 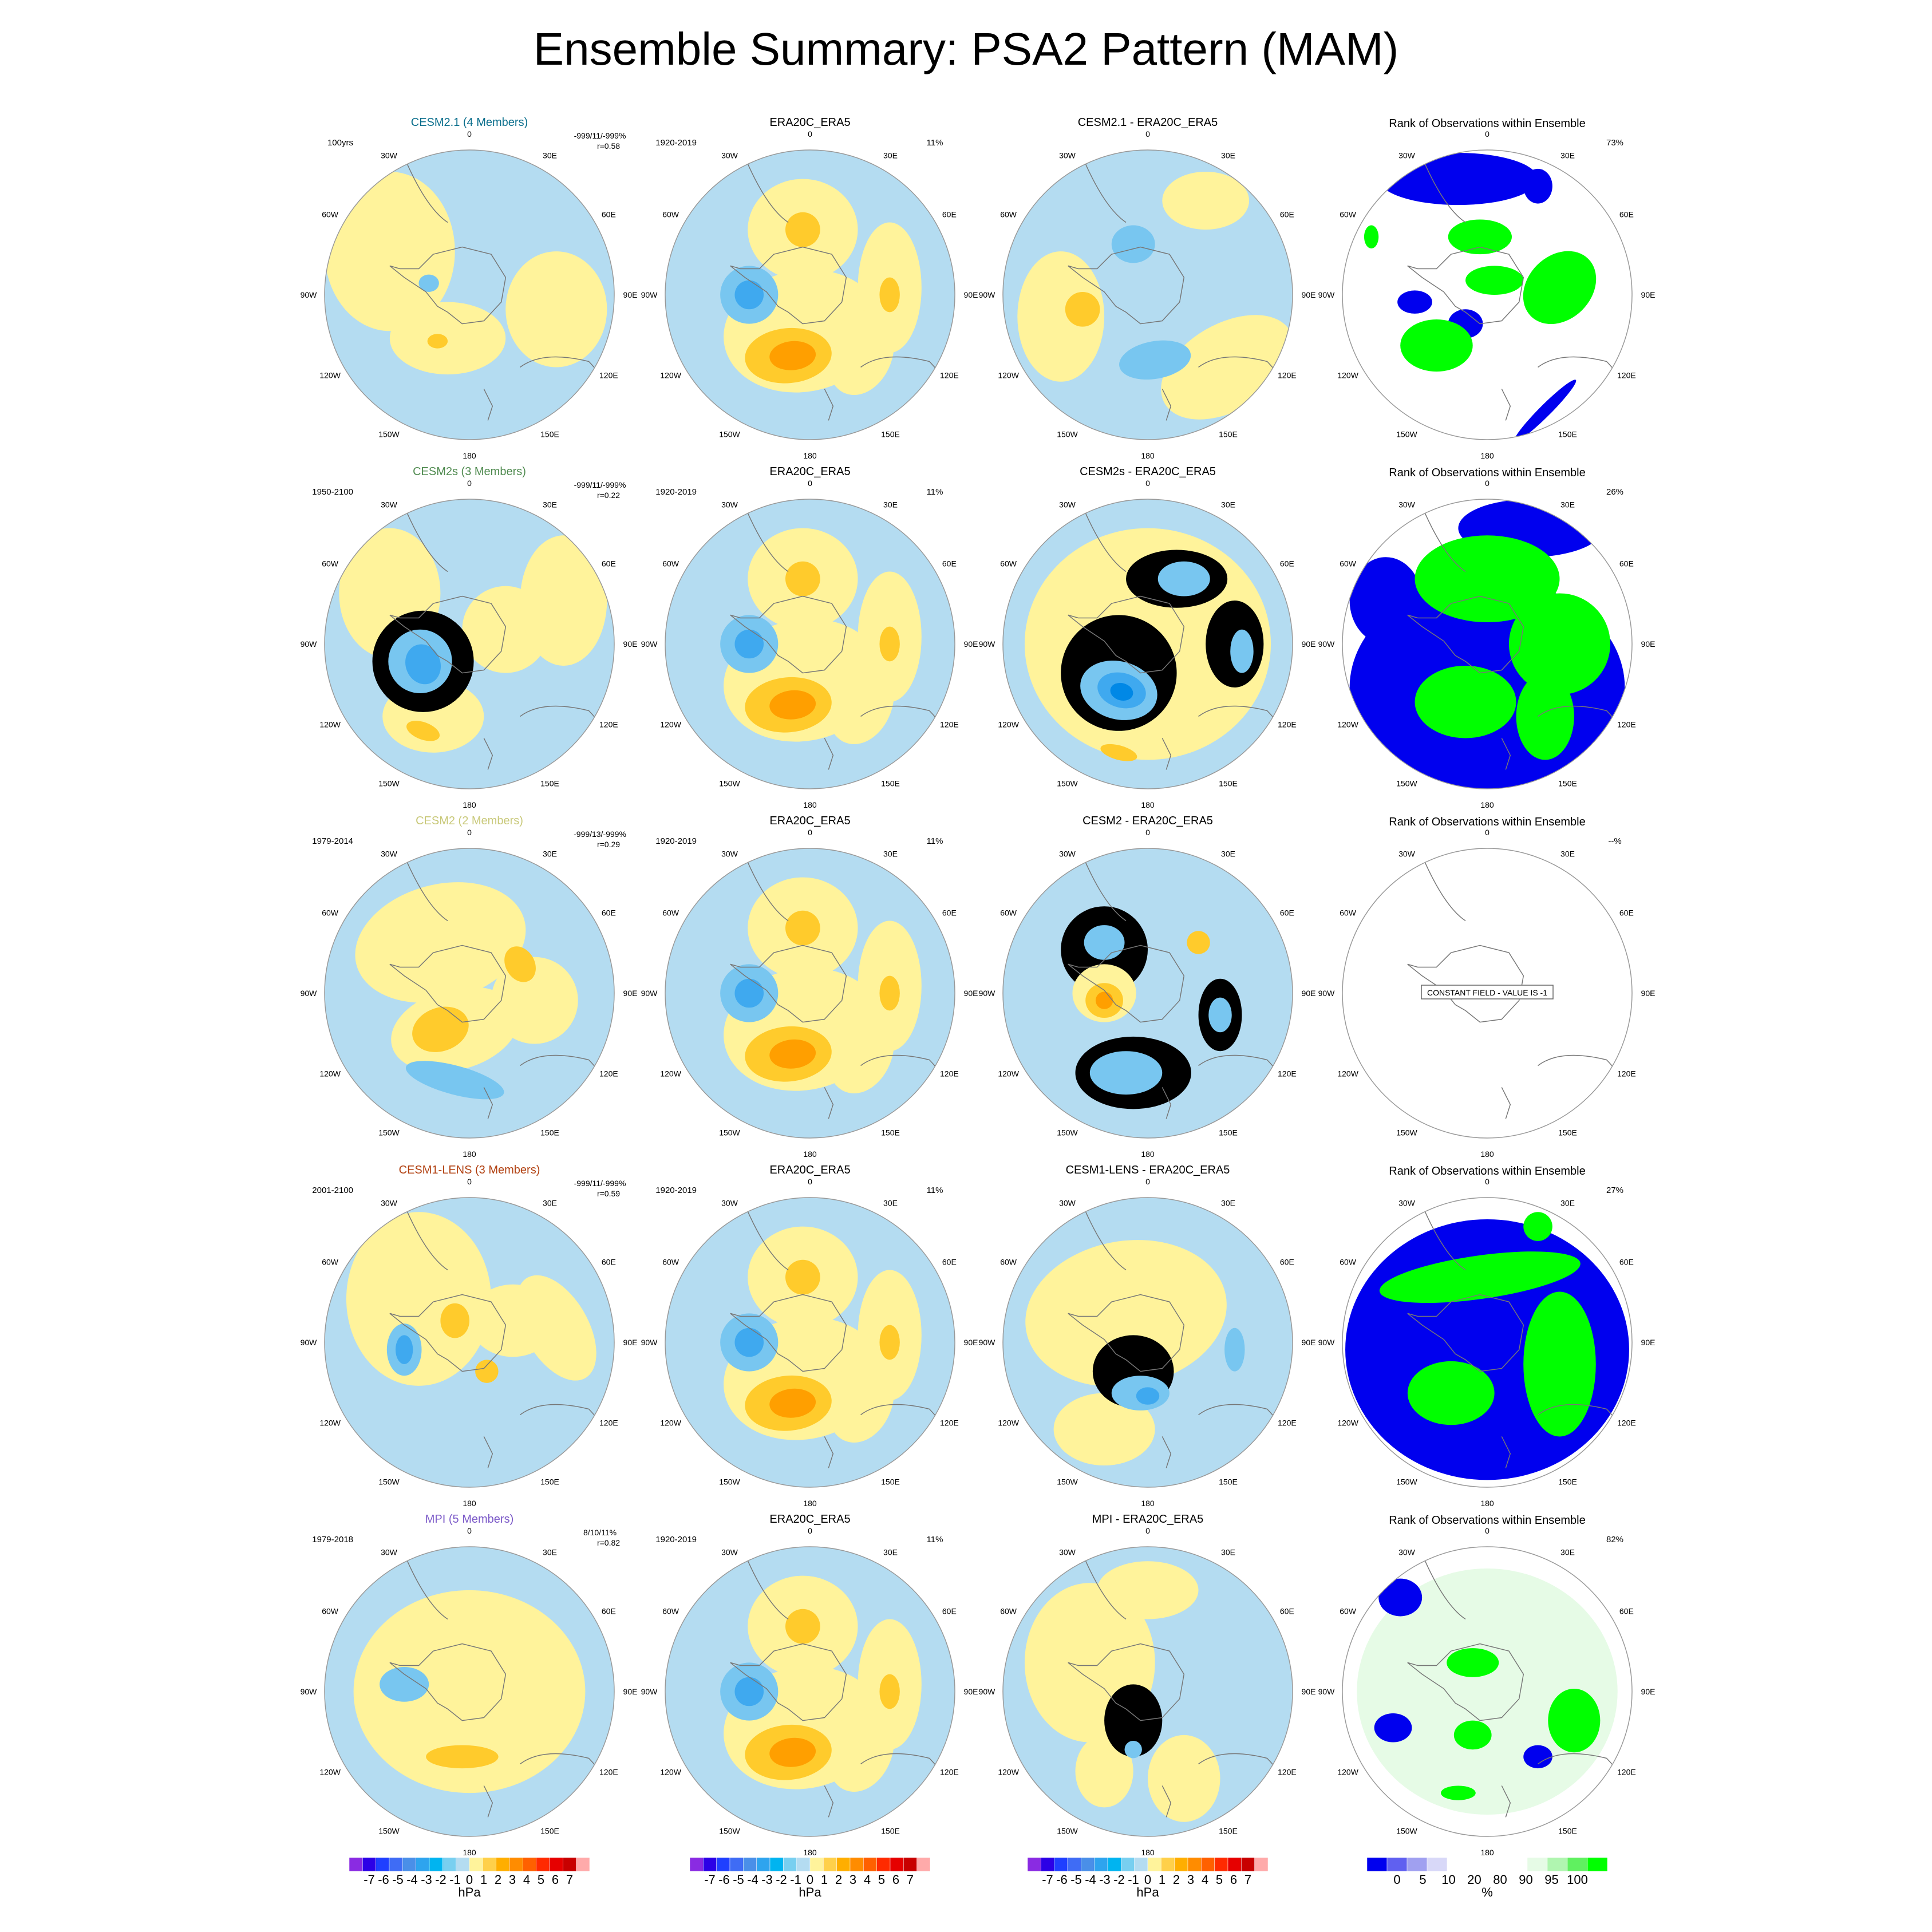 What do you see at coordinates (1347, 1073) in the screenshot?
I see `longitude-label: 120W` at bounding box center [1347, 1073].